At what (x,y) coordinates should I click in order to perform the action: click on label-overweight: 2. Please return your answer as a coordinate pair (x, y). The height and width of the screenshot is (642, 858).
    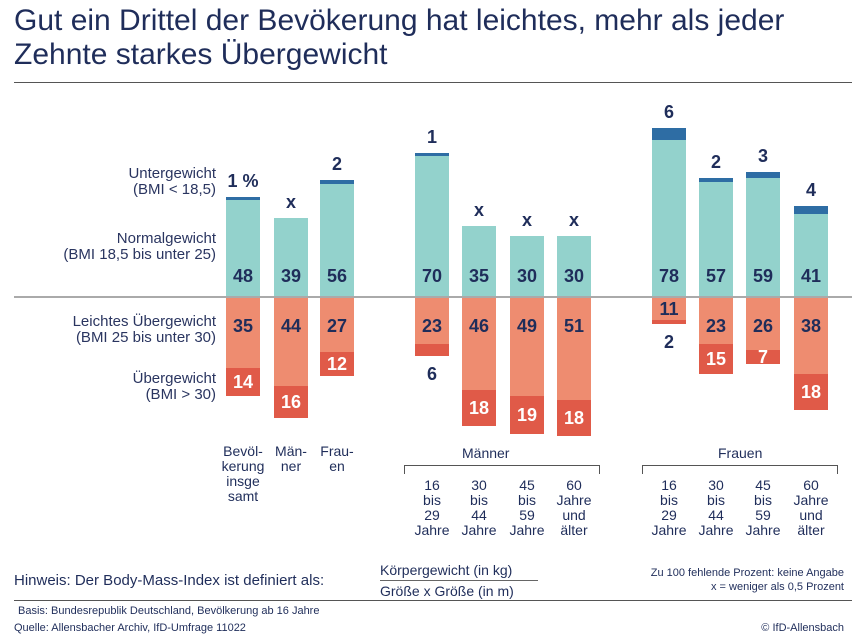
    Looking at the image, I should click on (668, 342).